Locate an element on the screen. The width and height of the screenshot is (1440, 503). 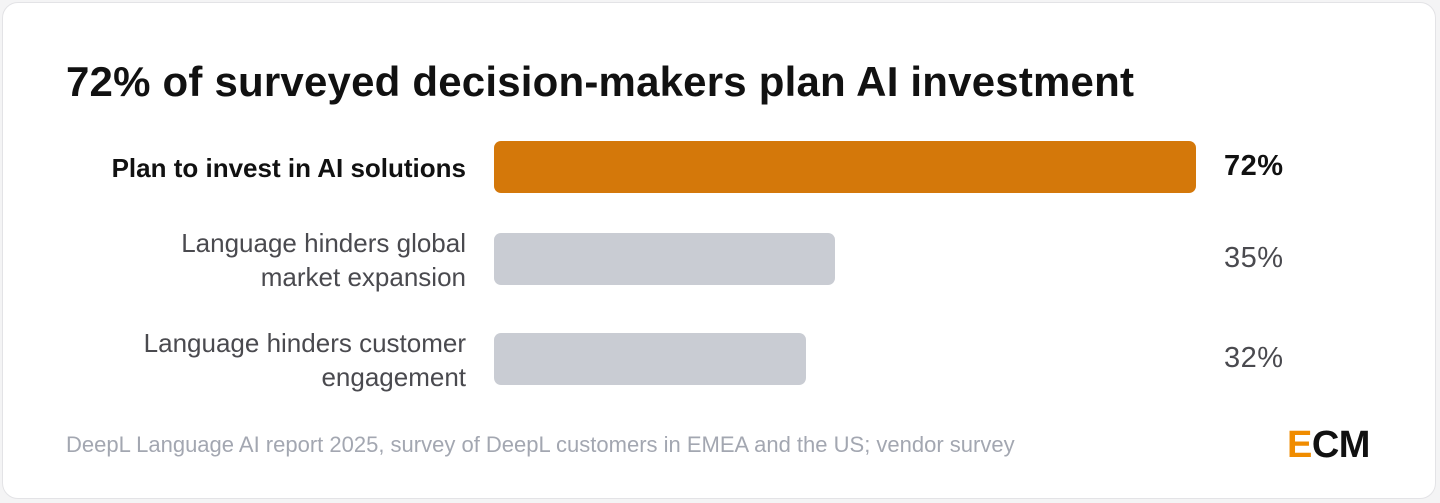
value-label: 32% is located at coordinates (1254, 358).